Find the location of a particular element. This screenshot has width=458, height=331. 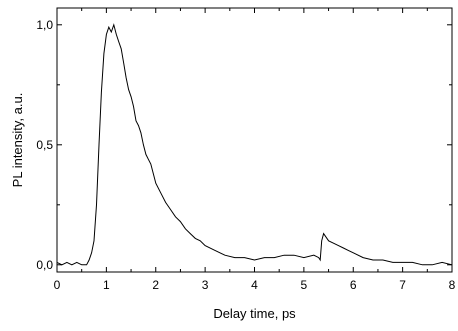

y-tick-label: 1,0 is located at coordinates (44, 25).